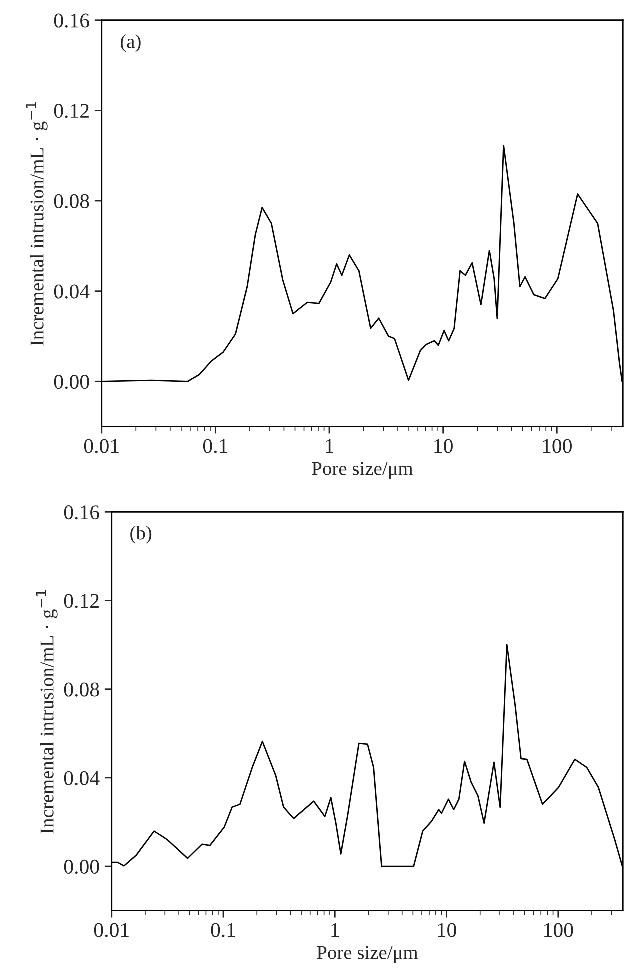 The image size is (625, 970). What do you see at coordinates (141, 535) in the screenshot?
I see `annotation: (b)` at bounding box center [141, 535].